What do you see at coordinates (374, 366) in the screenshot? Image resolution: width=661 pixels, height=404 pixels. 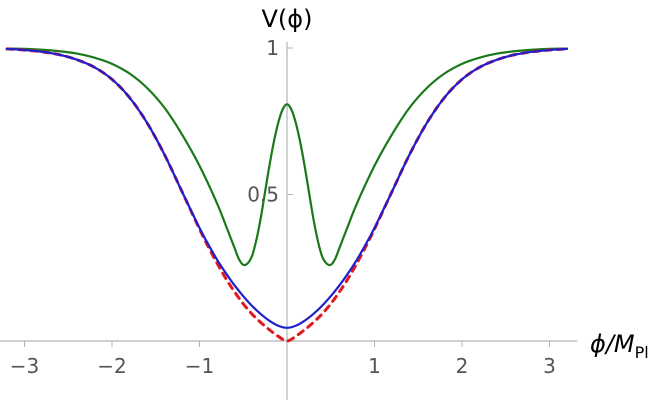 I see `x-tick-label: 1` at bounding box center [374, 366].